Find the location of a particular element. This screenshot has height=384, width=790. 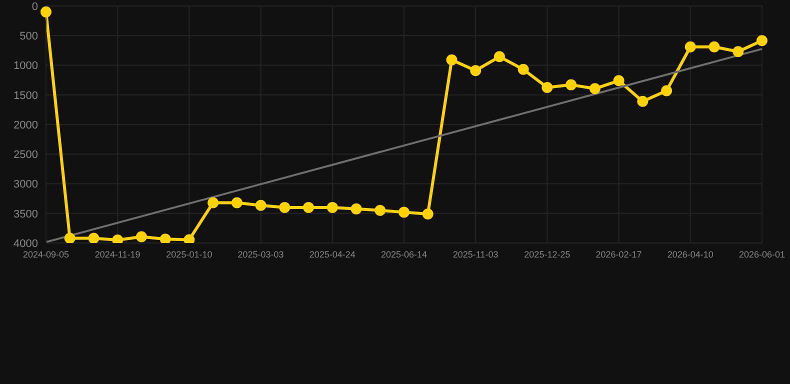

x-tick-label: 2025-03-03 is located at coordinates (261, 254).